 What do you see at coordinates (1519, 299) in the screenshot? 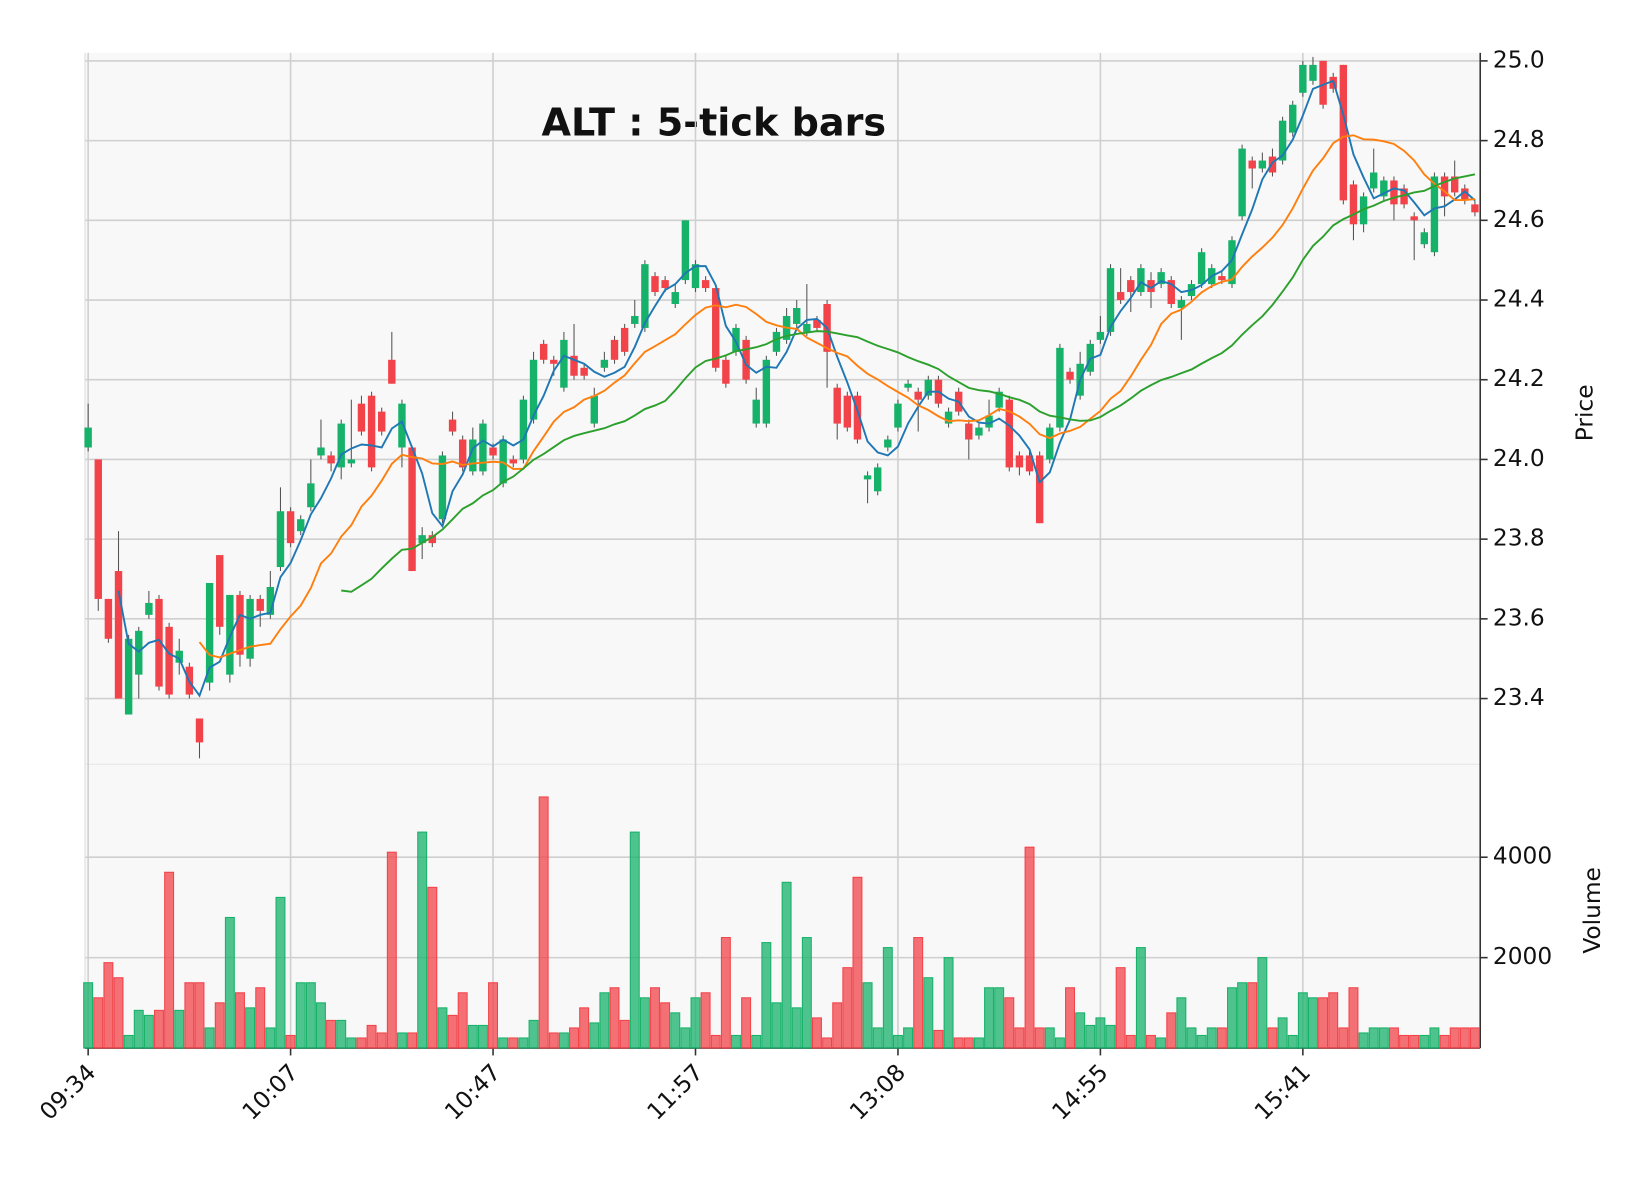
I see `y-tick-label: 24.4` at bounding box center [1519, 299].